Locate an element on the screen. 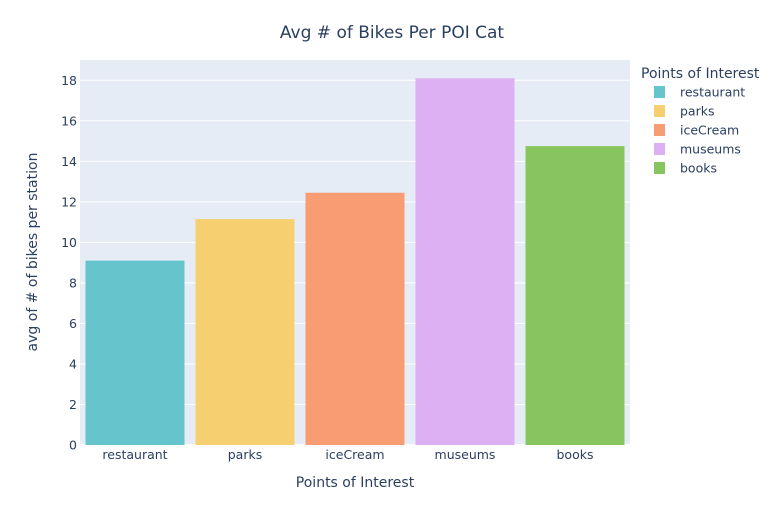  y-tick-label: 18 is located at coordinates (69, 80).